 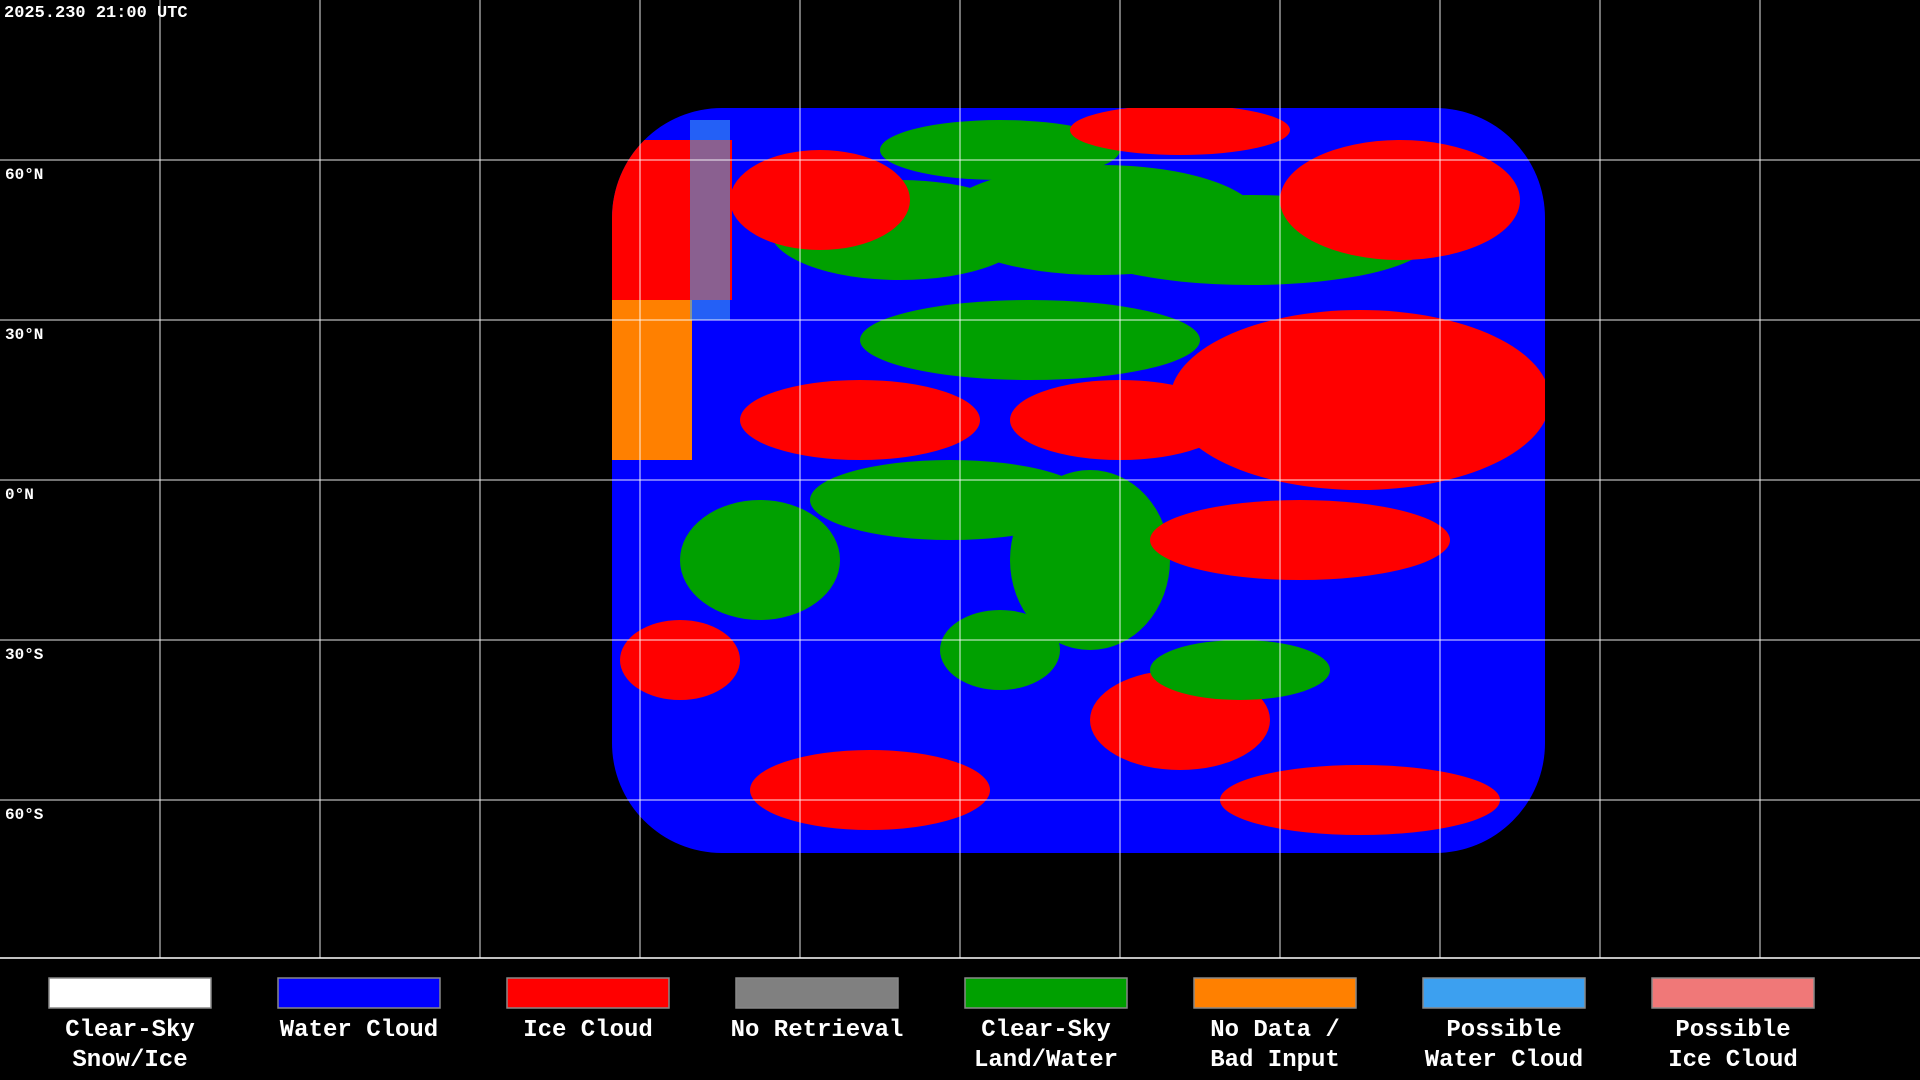 I want to click on timestamp: 2025.230 21:00 UTC, so click(x=96, y=13).